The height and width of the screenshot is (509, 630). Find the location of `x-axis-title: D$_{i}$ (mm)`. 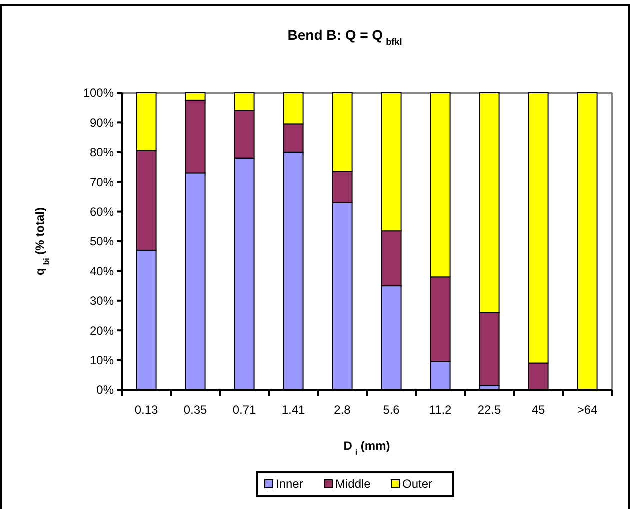

x-axis-title: D$_{i}$ (mm) is located at coordinates (367, 447).